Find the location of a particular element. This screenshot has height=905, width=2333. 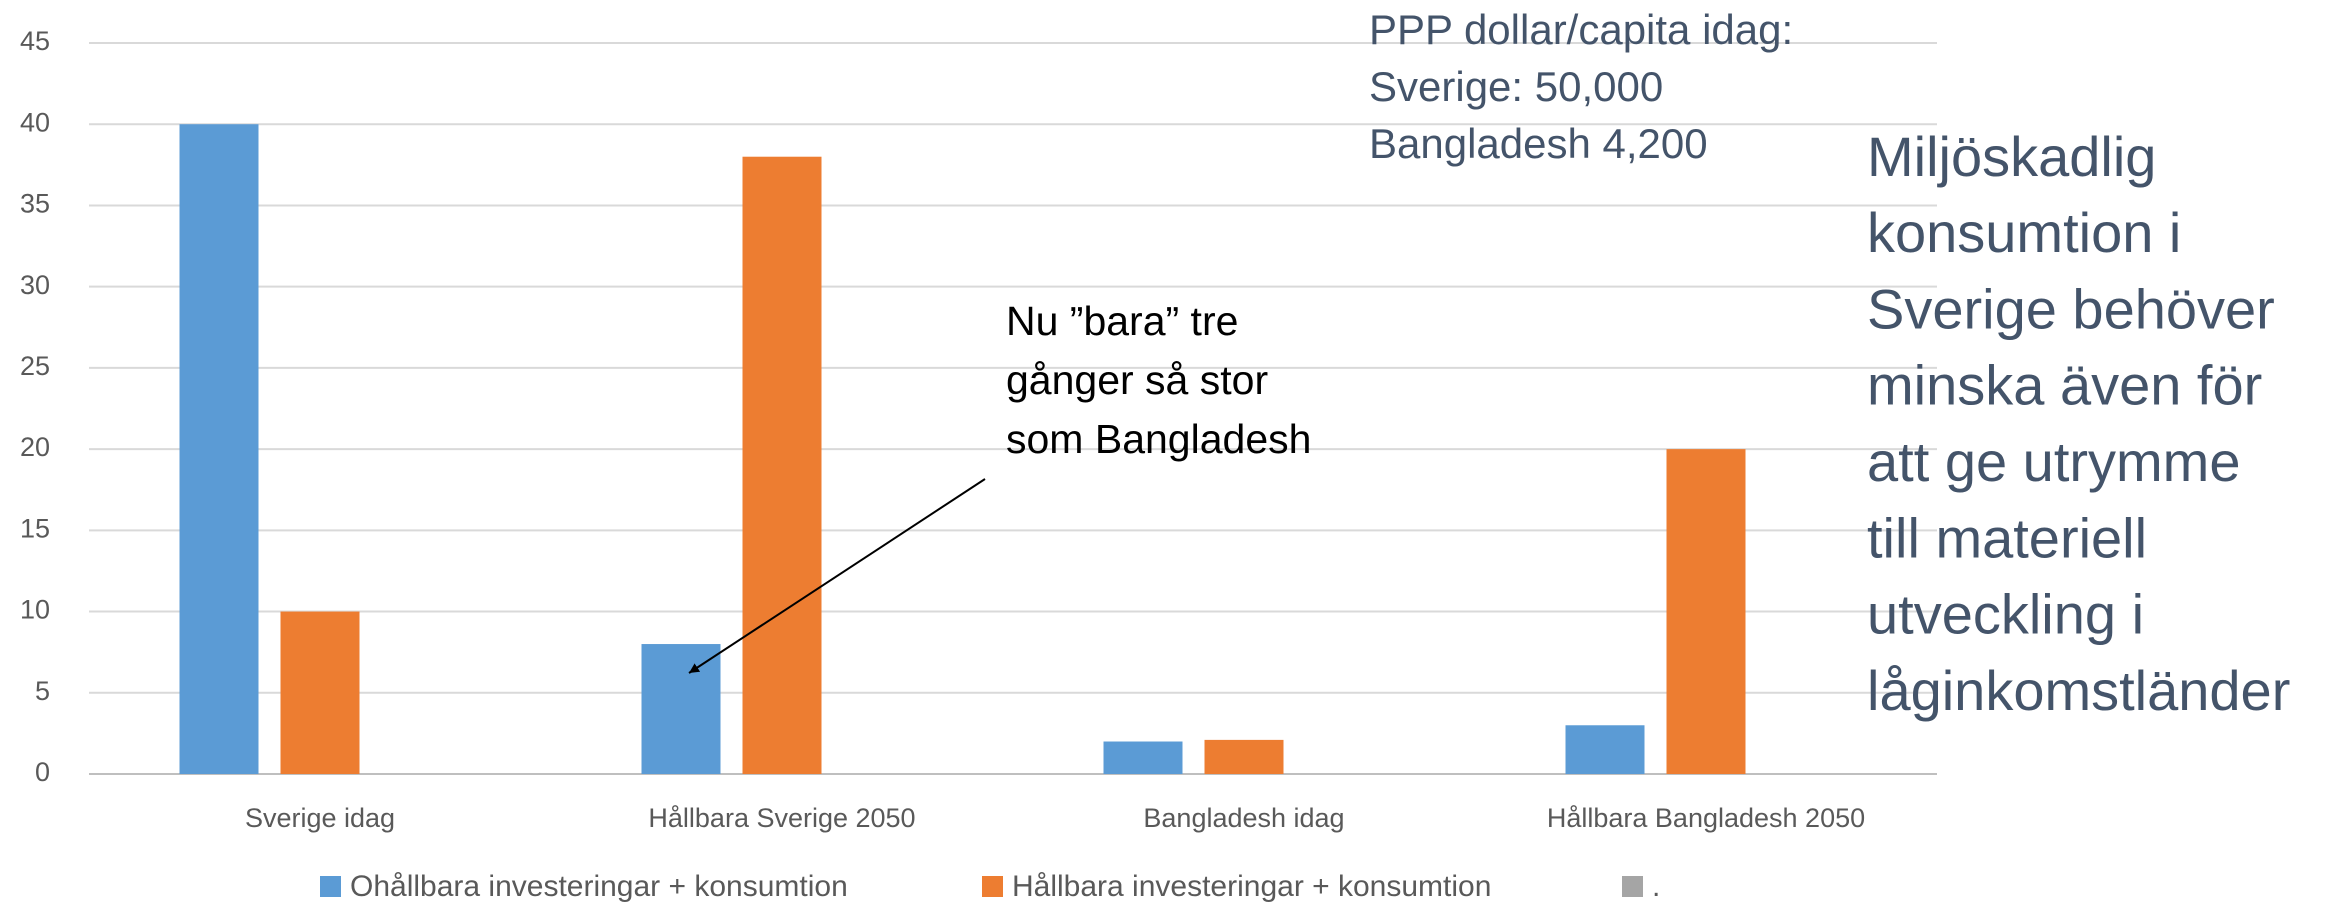

y-tick-label: 0 is located at coordinates (42, 772).